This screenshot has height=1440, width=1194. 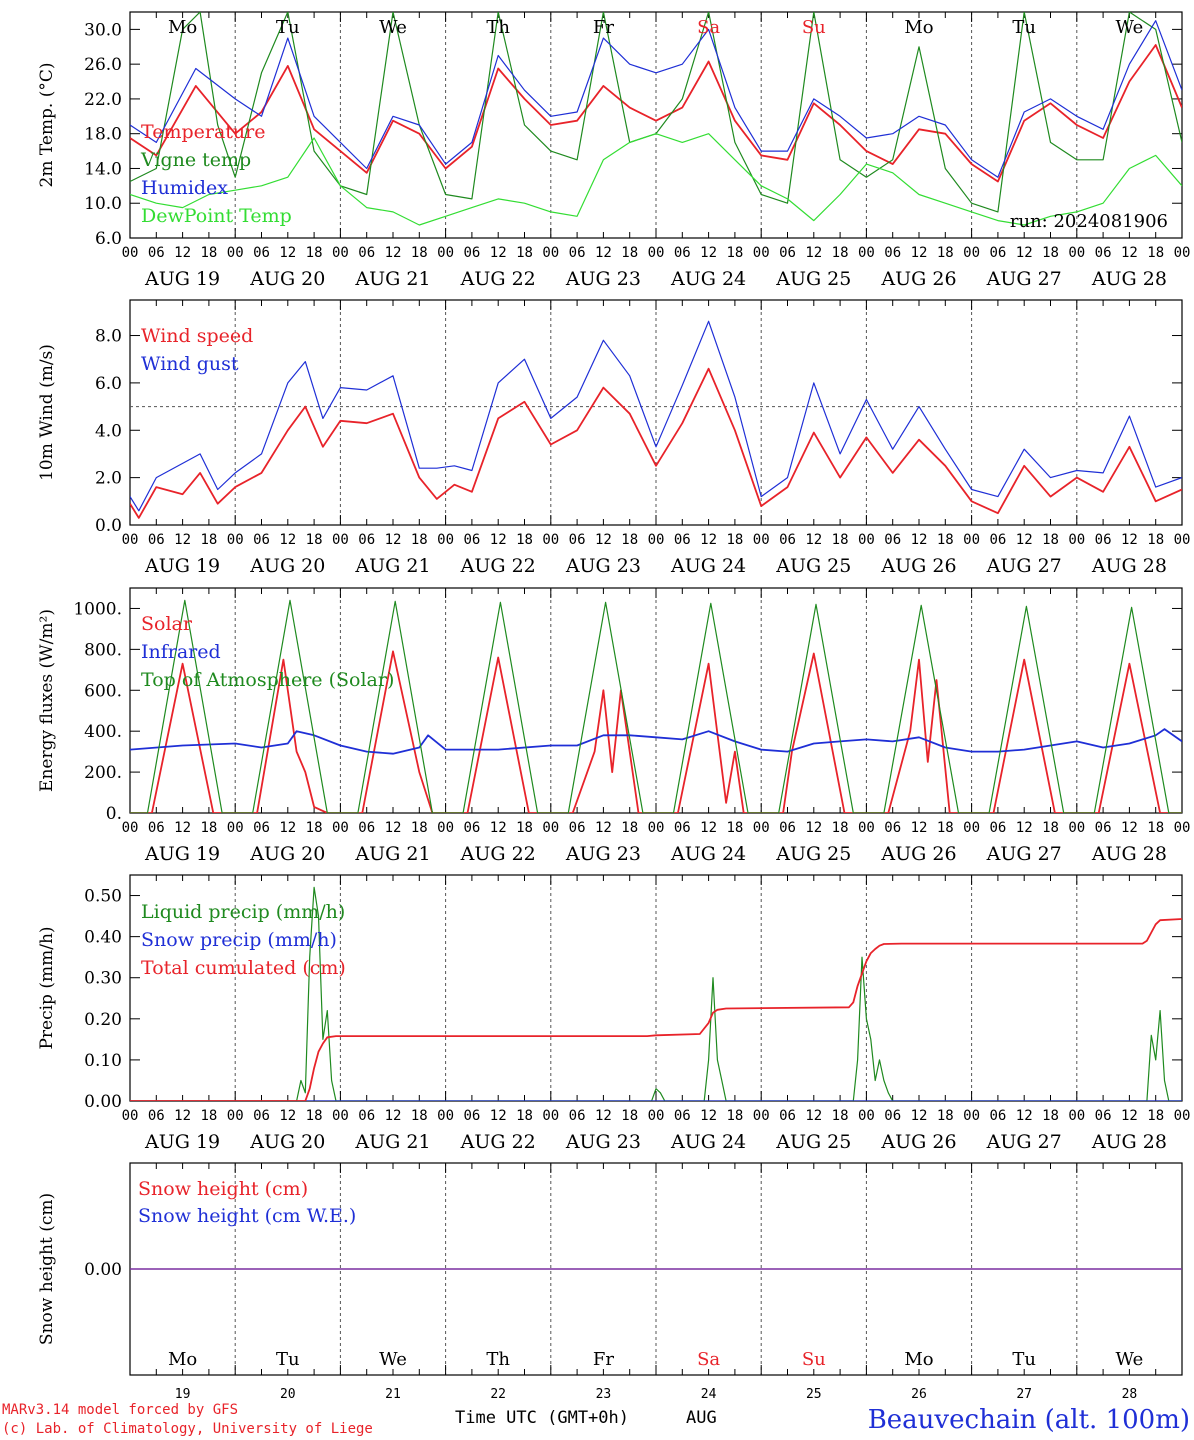 I want to click on day-number: 27, so click(x=1024, y=1394).